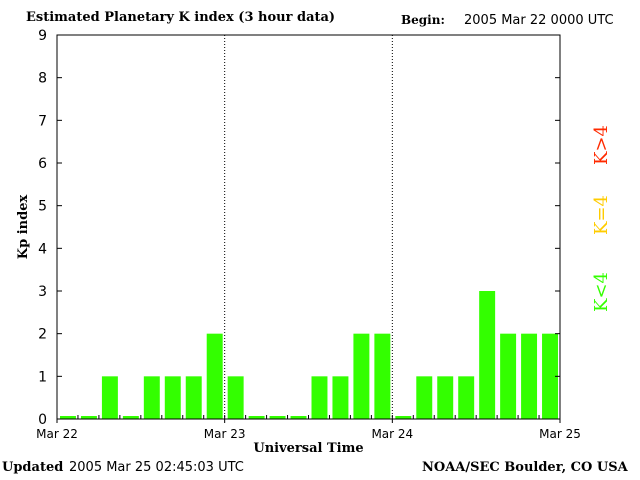 The image size is (640, 480). I want to click on y-tick-label: 8, so click(42, 79).